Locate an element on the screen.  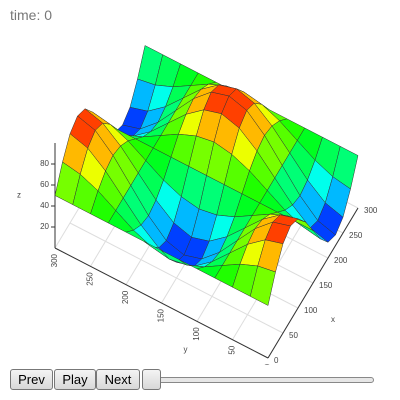
x-tick-label: 200 is located at coordinates (341, 260).